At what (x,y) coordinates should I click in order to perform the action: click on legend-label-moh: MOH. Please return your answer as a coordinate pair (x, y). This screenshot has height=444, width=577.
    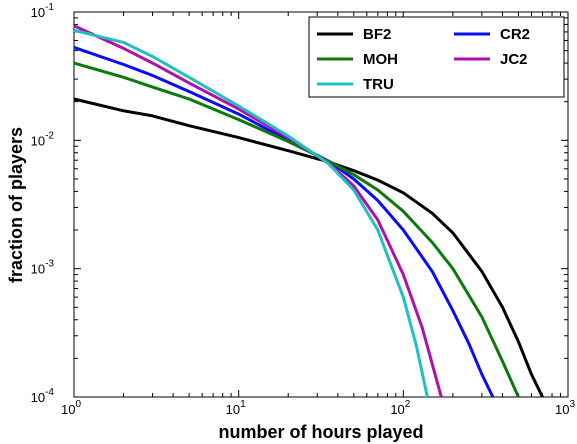
    Looking at the image, I should click on (380, 59).